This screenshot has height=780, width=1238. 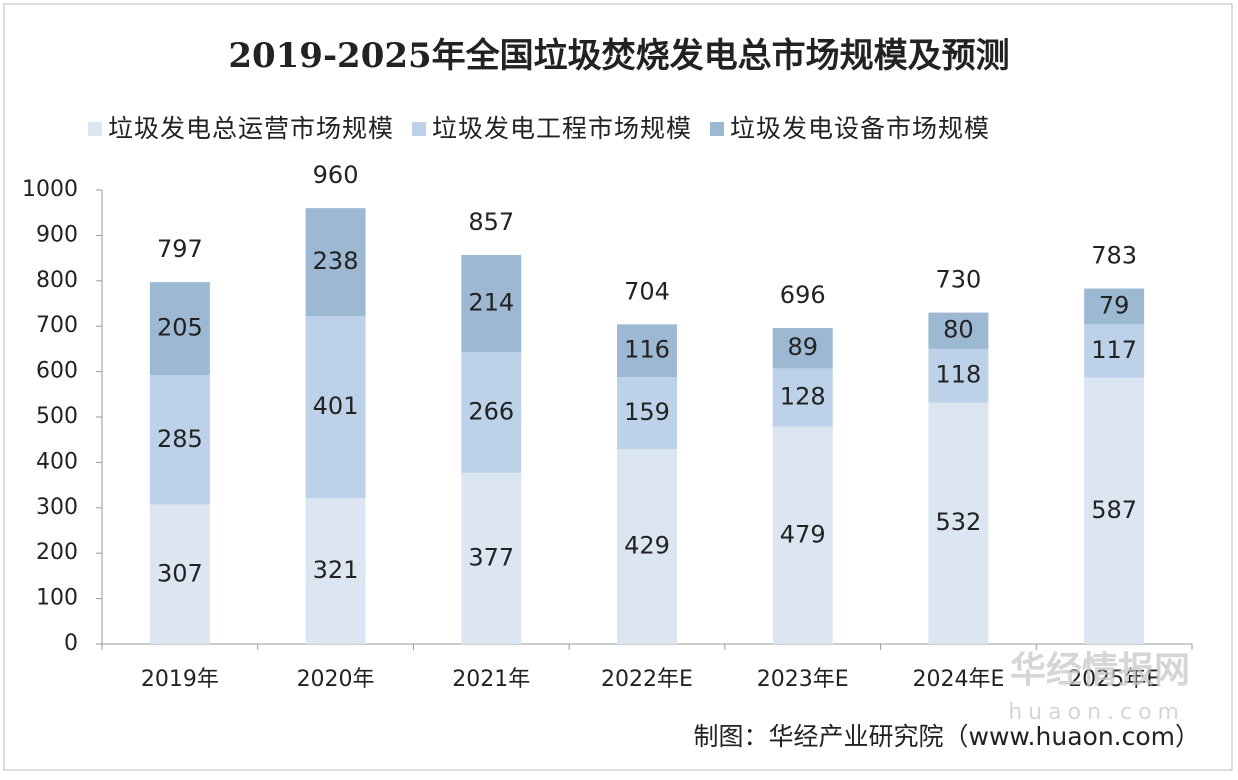 I want to click on legend-label: 垃圾发电总运营市场规模, so click(x=251, y=128).